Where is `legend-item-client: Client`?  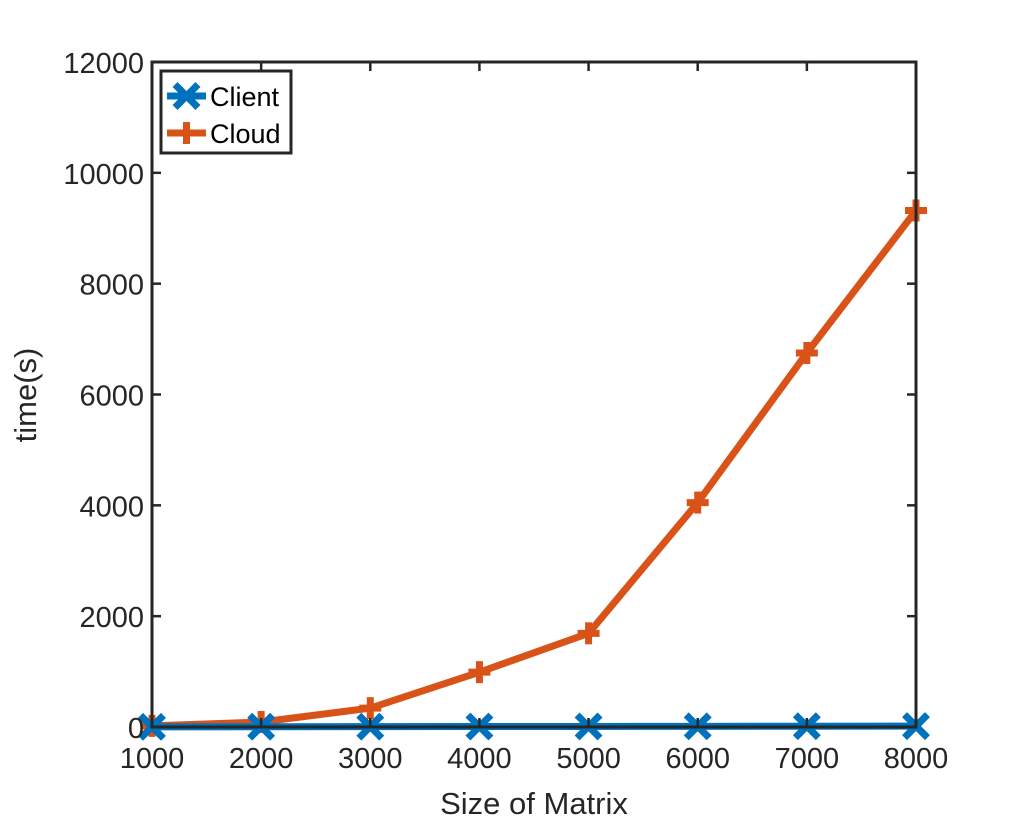 legend-item-client: Client is located at coordinates (223, 97).